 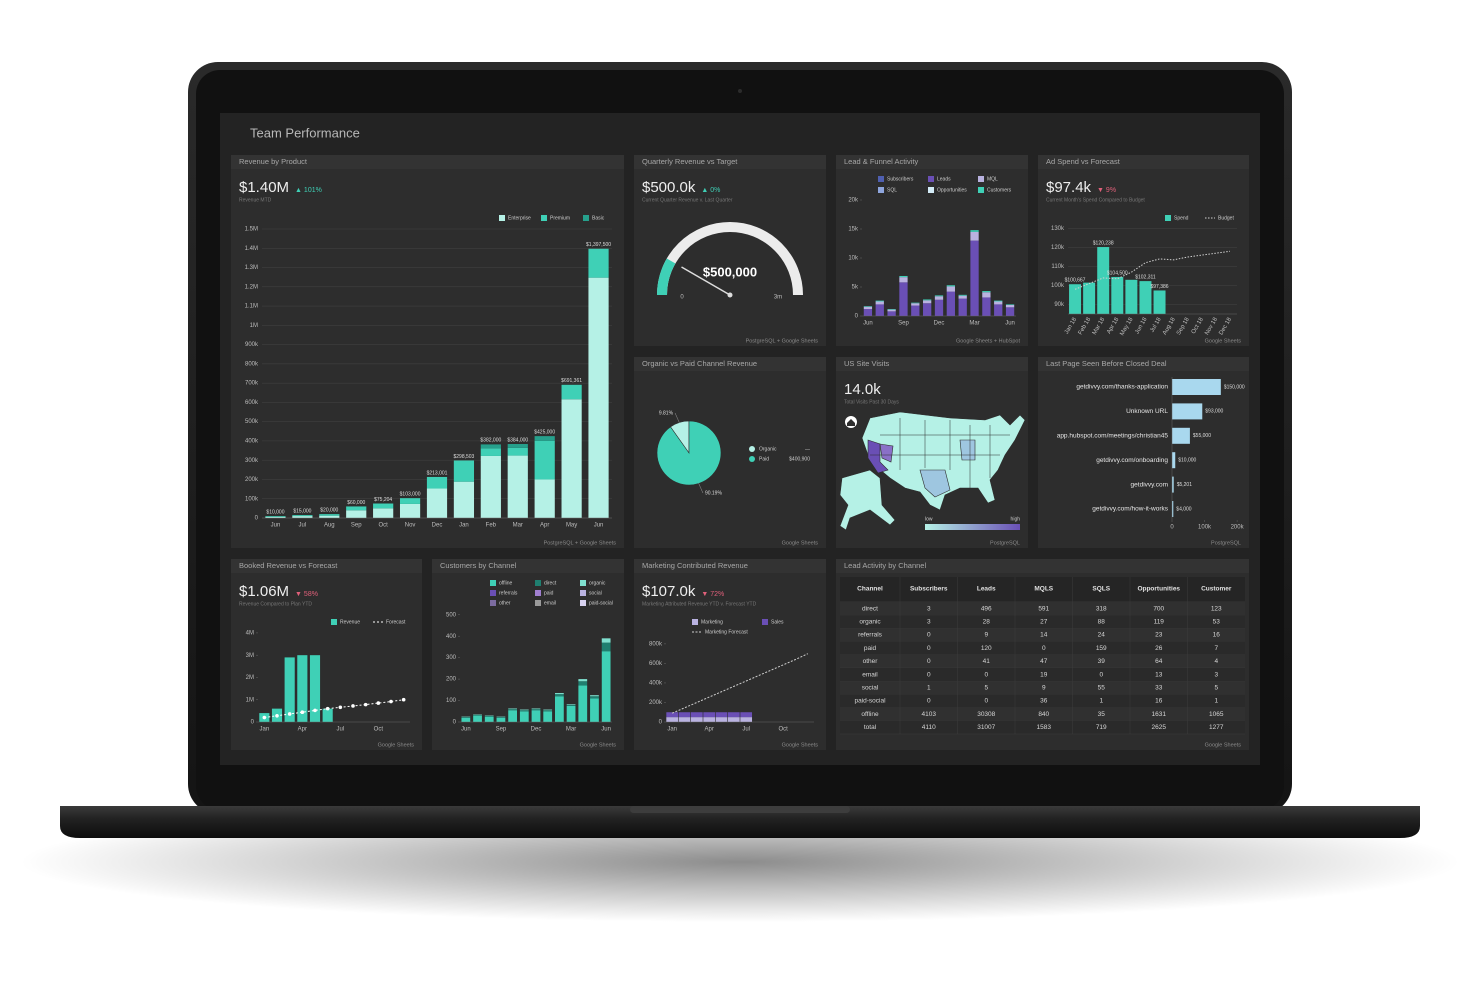 I want to click on y-tick-label: 130k, so click(x=1058, y=229).